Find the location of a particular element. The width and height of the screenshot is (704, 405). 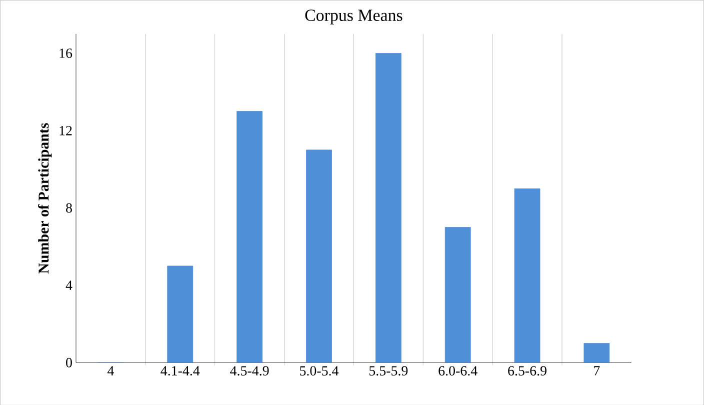

x-tick-label: 6.0-6.4 is located at coordinates (458, 371).